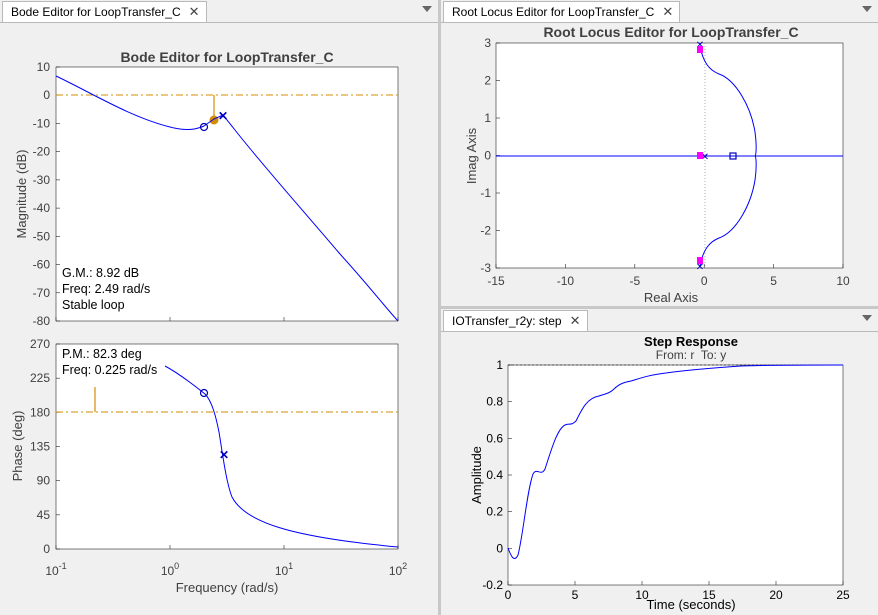 The height and width of the screenshot is (615, 878). Describe the element at coordinates (705, 157) in the screenshot. I see `open-loop-pole-origin: ✕` at that location.